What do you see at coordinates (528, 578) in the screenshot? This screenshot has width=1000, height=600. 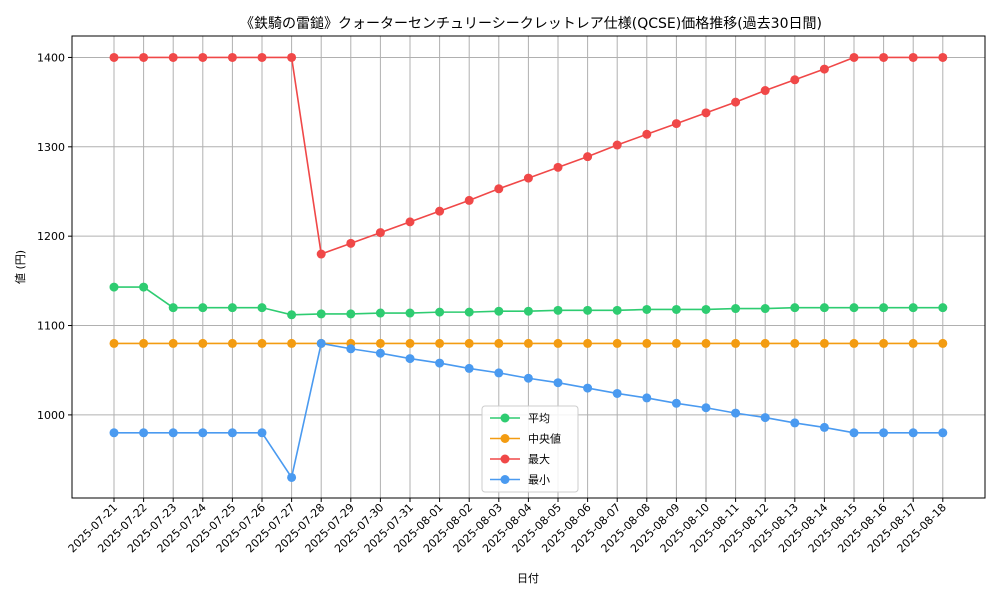 I see `x-axis-label: 日付` at bounding box center [528, 578].